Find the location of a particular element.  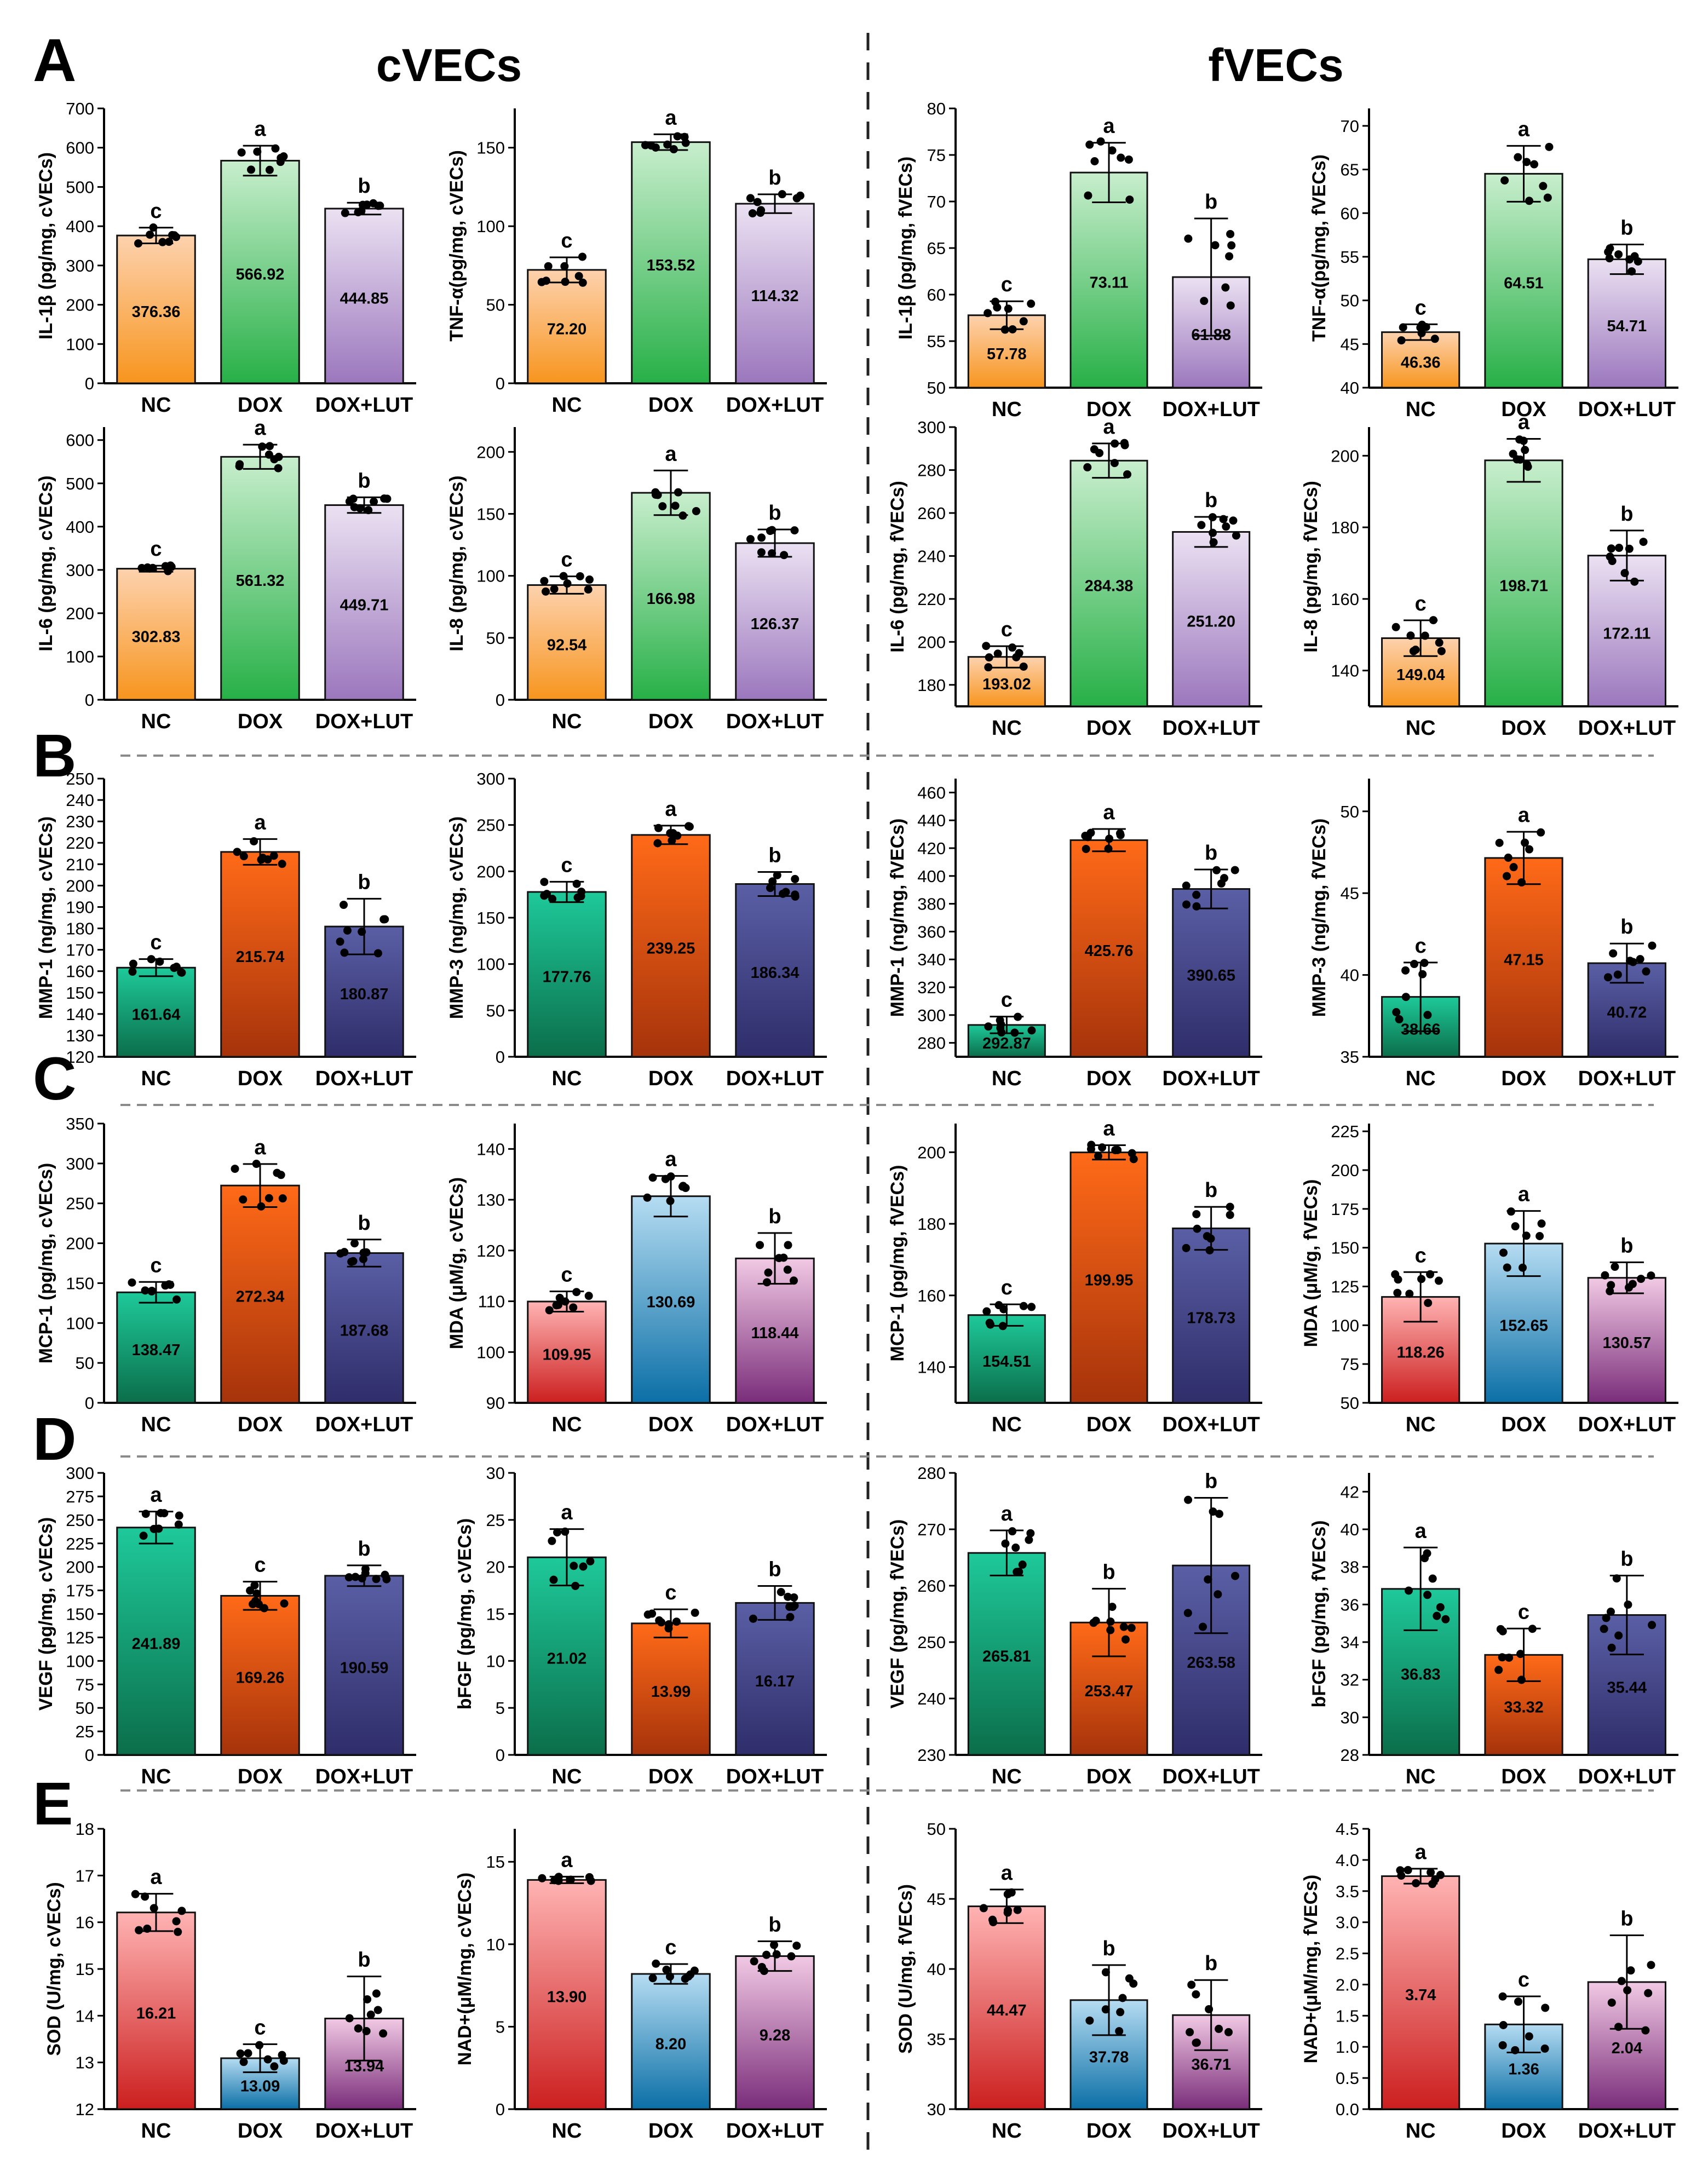

y-axis-label: IL-8 (pg/mg, fVECs) is located at coordinates (1311, 567).